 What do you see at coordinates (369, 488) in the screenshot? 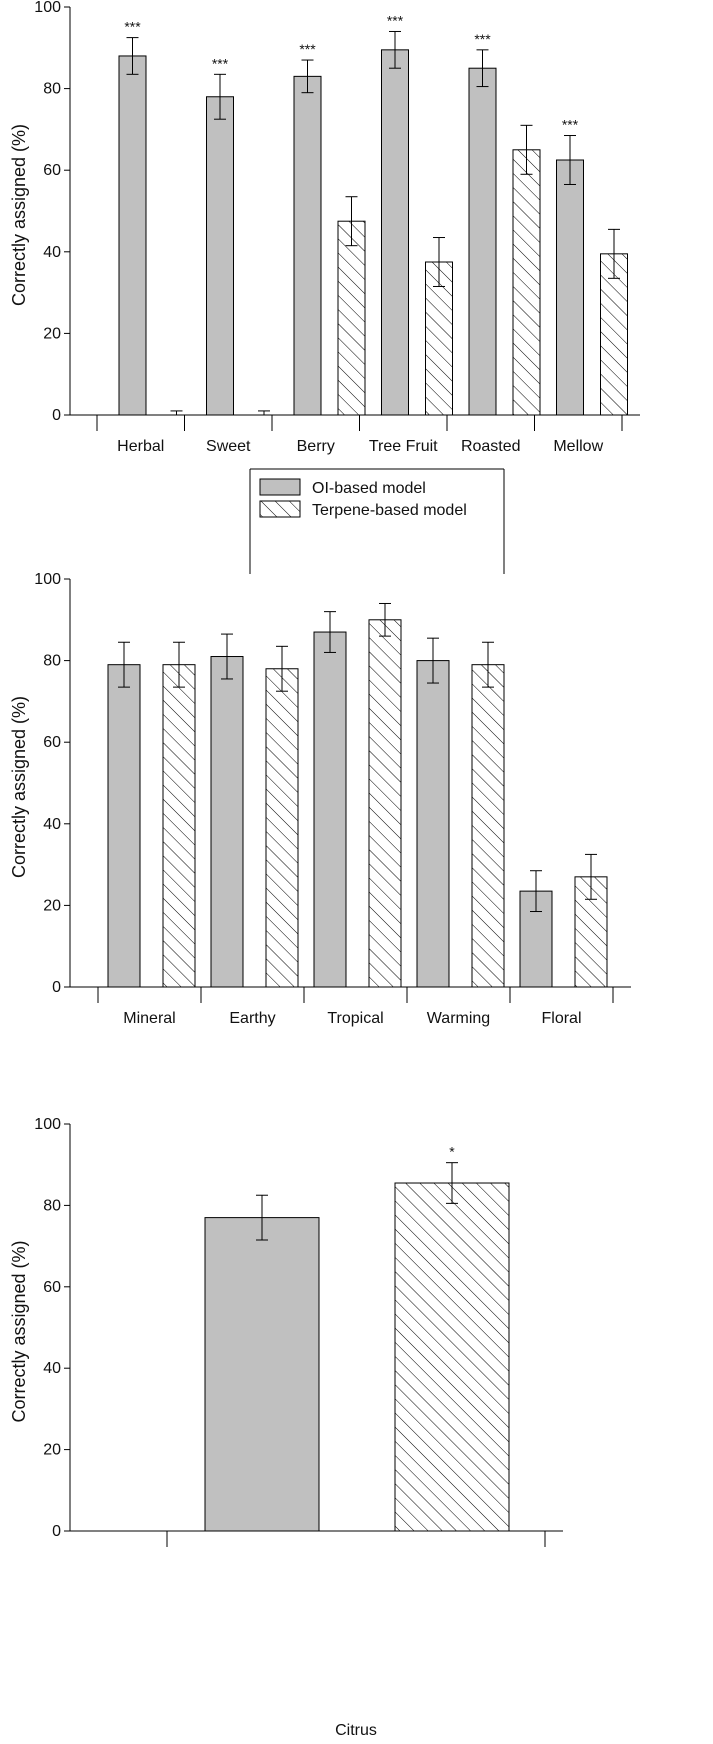
I see `legend-label-oi-based: OI-based model` at bounding box center [369, 488].